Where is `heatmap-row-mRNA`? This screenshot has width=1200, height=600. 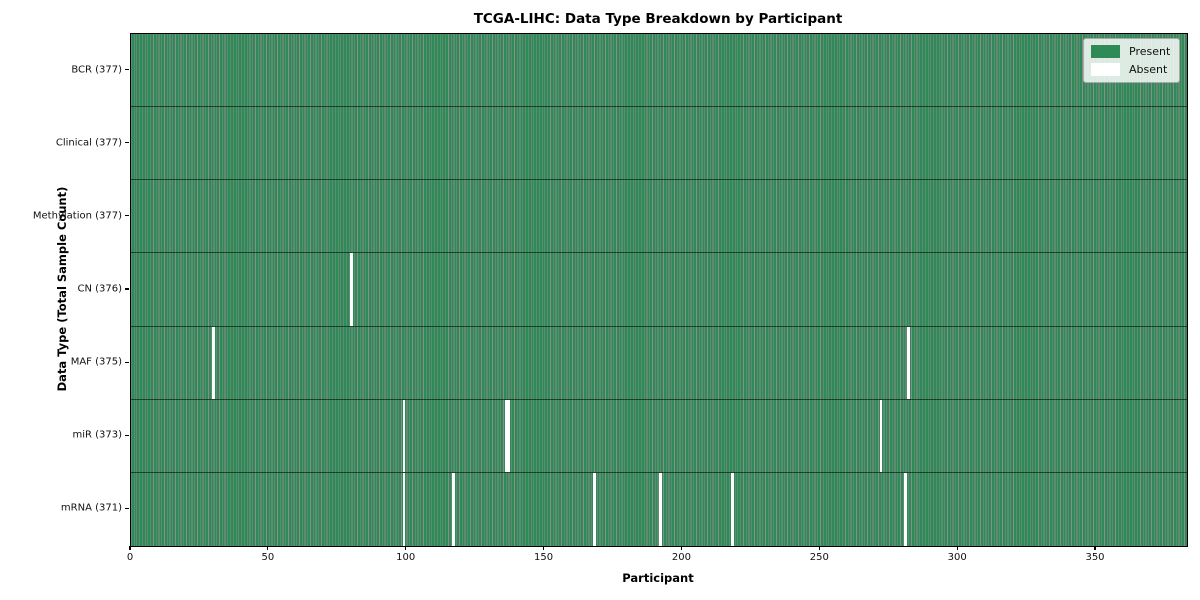
heatmap-row-mRNA is located at coordinates (659, 509).